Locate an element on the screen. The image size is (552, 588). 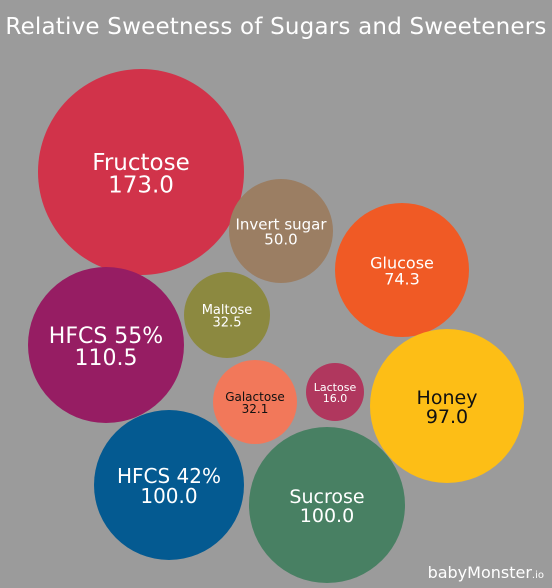
bubble-label-honey: Honey is located at coordinates (447, 398).